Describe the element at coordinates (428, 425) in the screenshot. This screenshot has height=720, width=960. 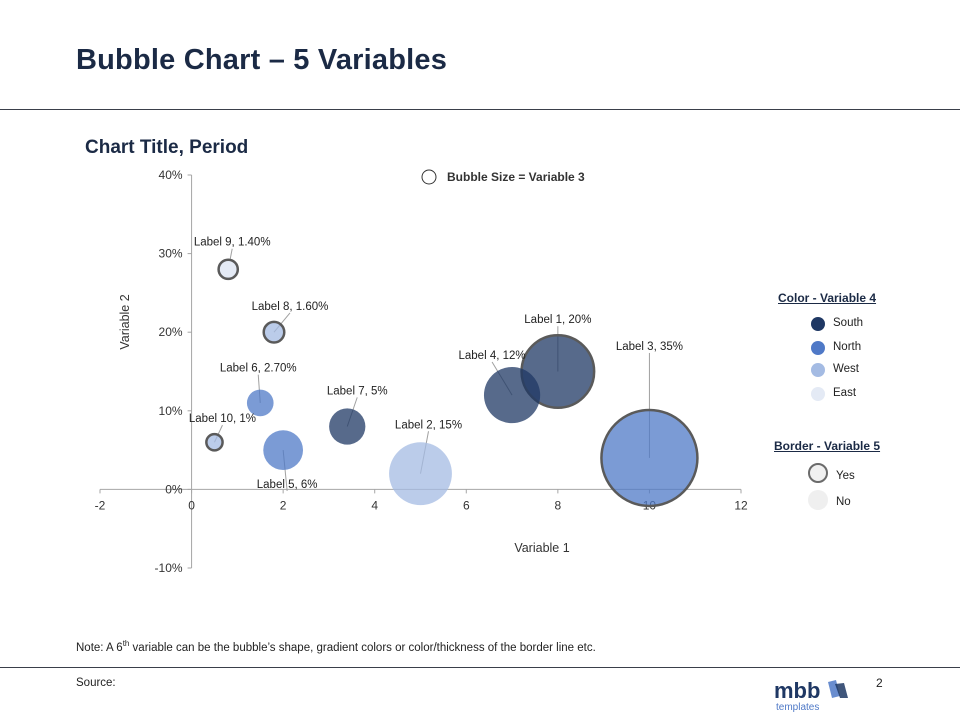
I see `bubble-label-2: Label 2, 15%` at that location.